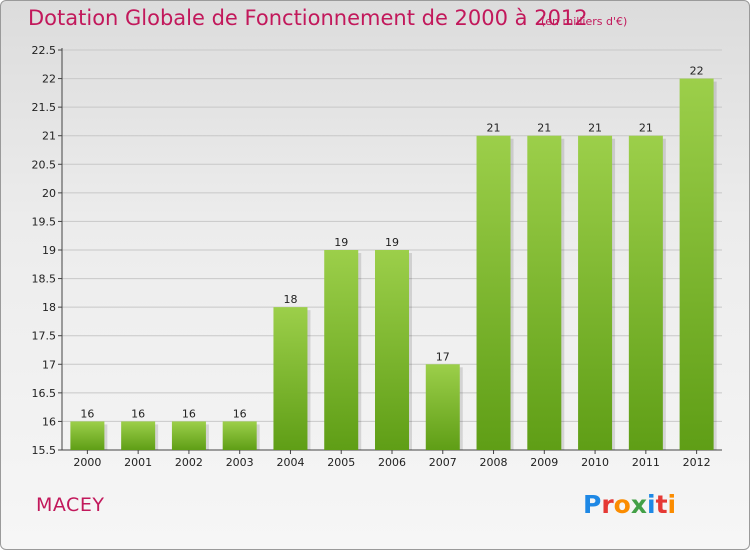  I want to click on bar-2011, so click(645, 292).